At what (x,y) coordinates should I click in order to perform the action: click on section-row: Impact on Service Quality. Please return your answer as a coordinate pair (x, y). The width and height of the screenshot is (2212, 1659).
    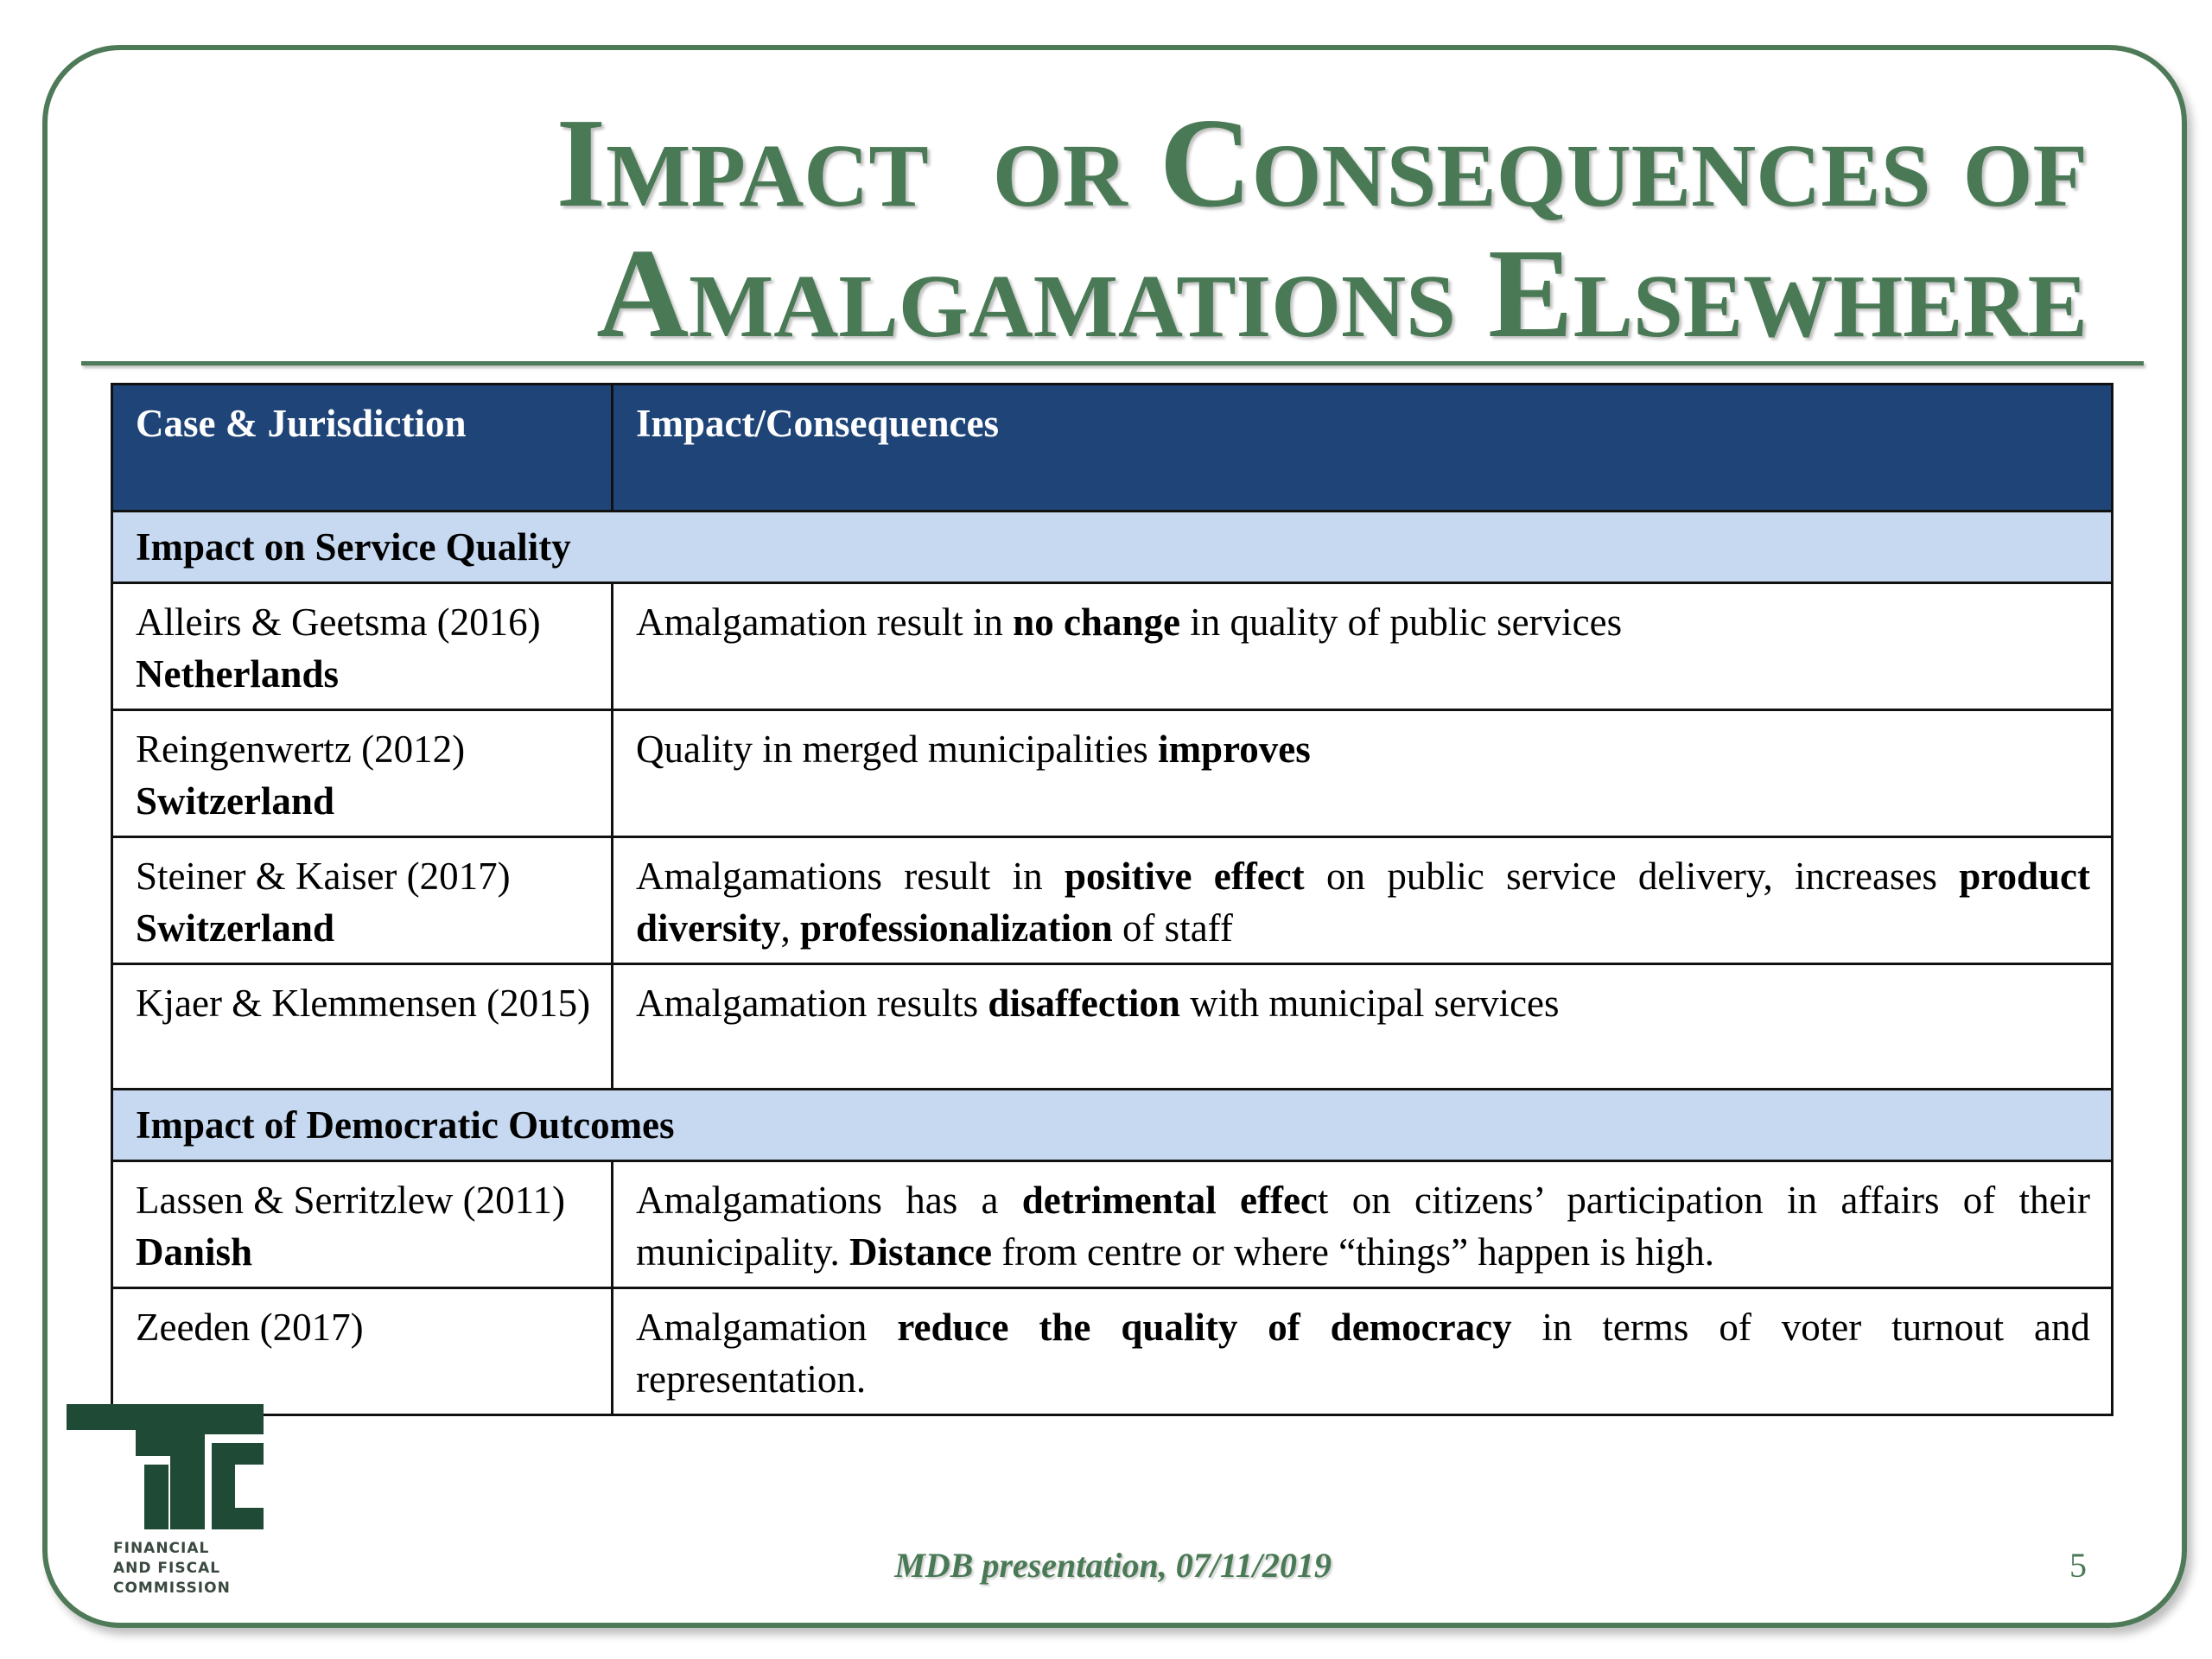
    Looking at the image, I should click on (1112, 547).